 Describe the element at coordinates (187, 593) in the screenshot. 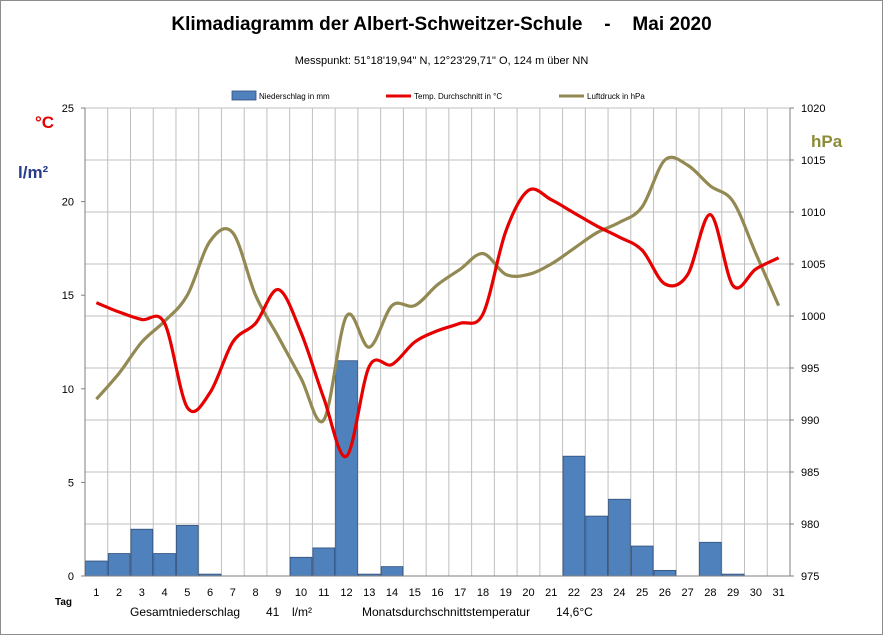

I see `x-tick-label: 5` at that location.